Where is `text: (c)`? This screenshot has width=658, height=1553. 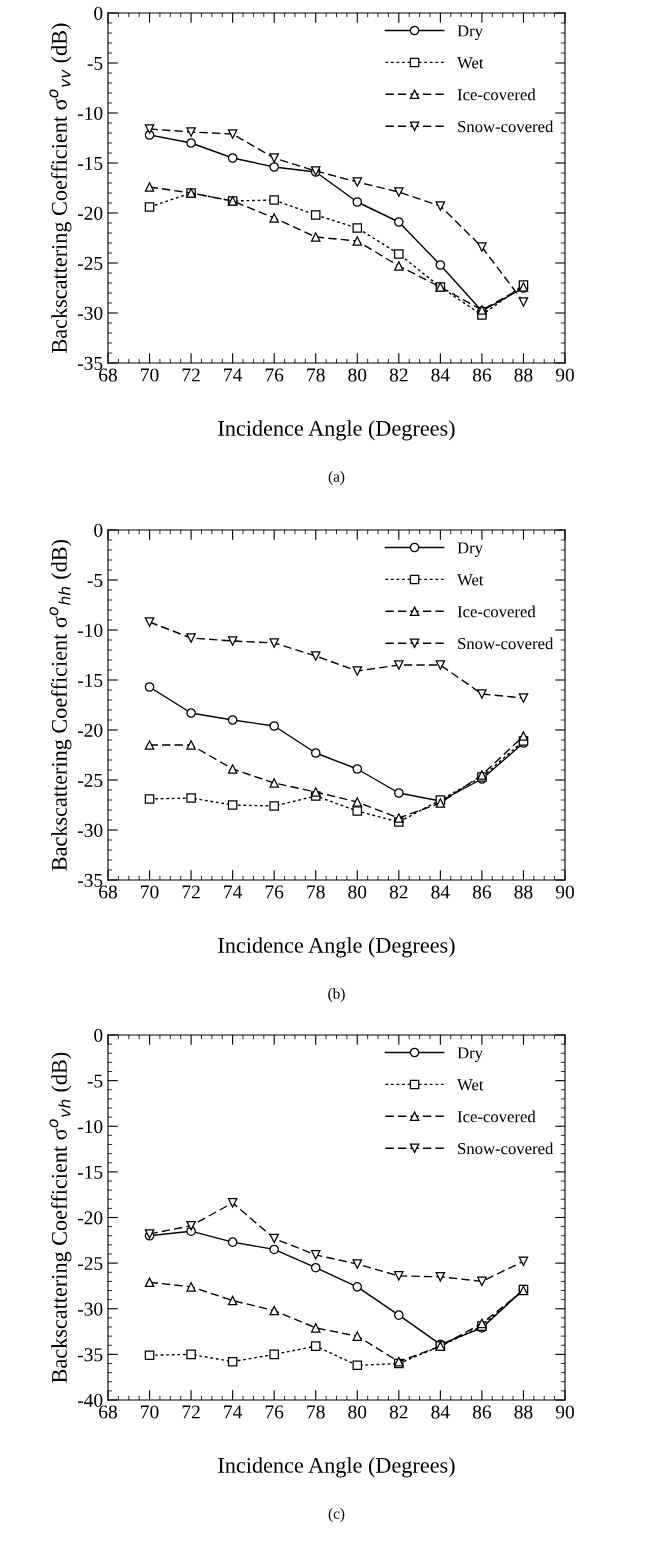 text: (c) is located at coordinates (336, 1515).